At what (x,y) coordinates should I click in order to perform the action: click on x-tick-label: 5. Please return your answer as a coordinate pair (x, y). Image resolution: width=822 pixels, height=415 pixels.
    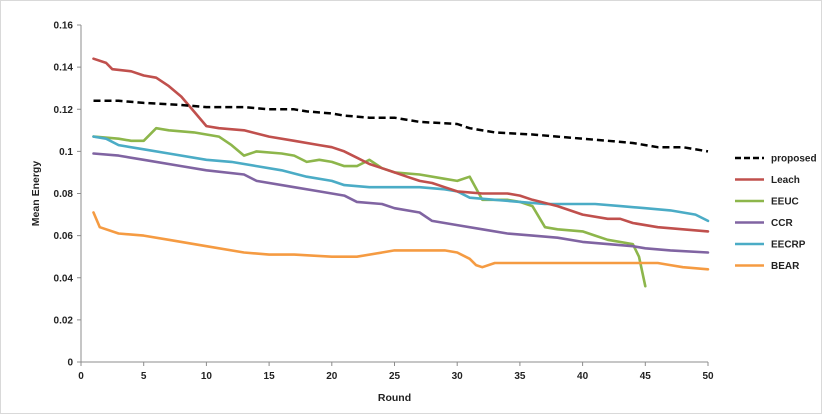
    Looking at the image, I should click on (144, 376).